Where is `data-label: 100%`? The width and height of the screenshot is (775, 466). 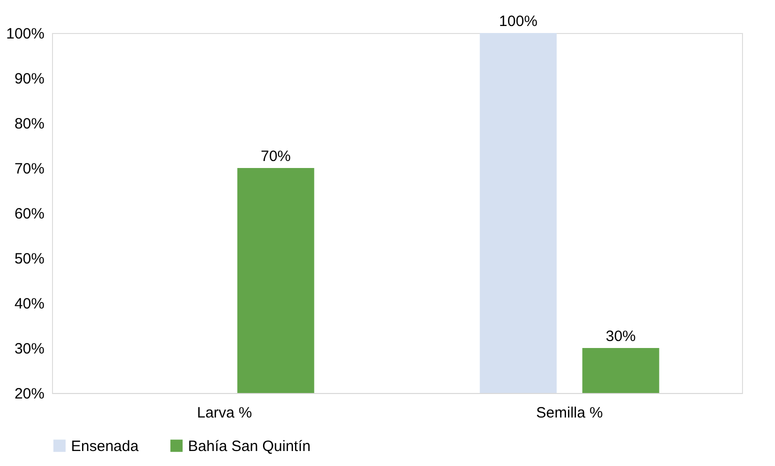 data-label: 100% is located at coordinates (518, 21).